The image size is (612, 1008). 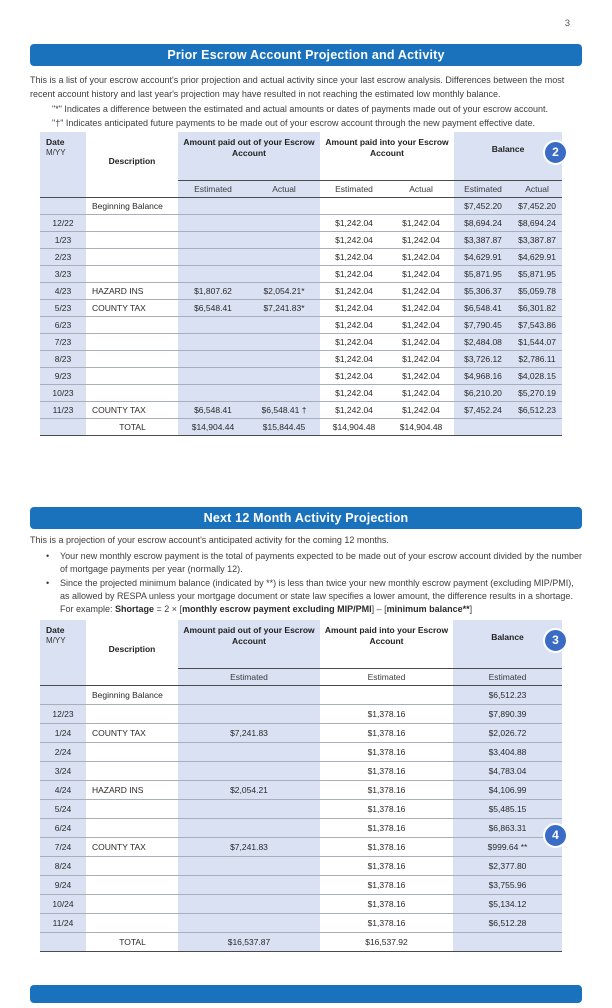 I want to click on table-row: 6/24 $1,378.16 $6,863.31, so click(x=301, y=828).